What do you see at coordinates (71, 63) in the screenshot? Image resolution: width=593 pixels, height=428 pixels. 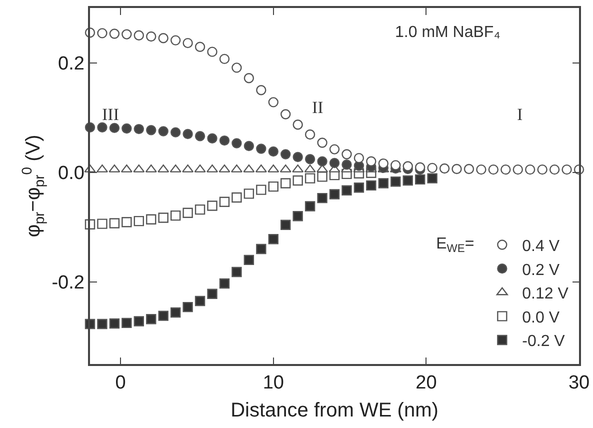 I see `y-tick-label: 0.2` at bounding box center [71, 63].